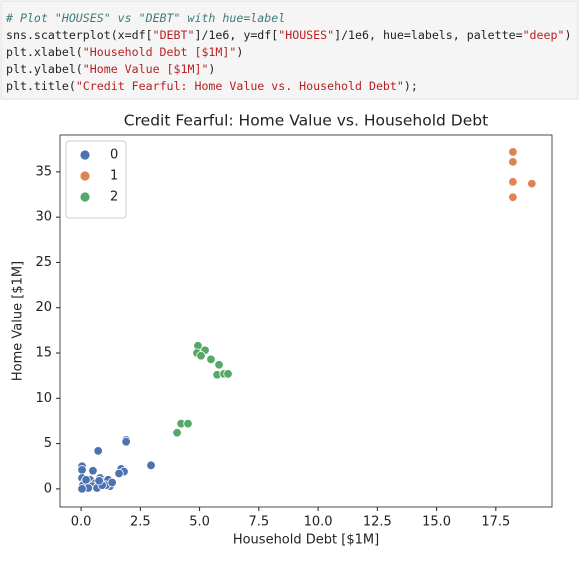 The height and width of the screenshot is (564, 580). I want to click on code-token: ]/1e6, hue=labels, palette=, so click(428, 35).